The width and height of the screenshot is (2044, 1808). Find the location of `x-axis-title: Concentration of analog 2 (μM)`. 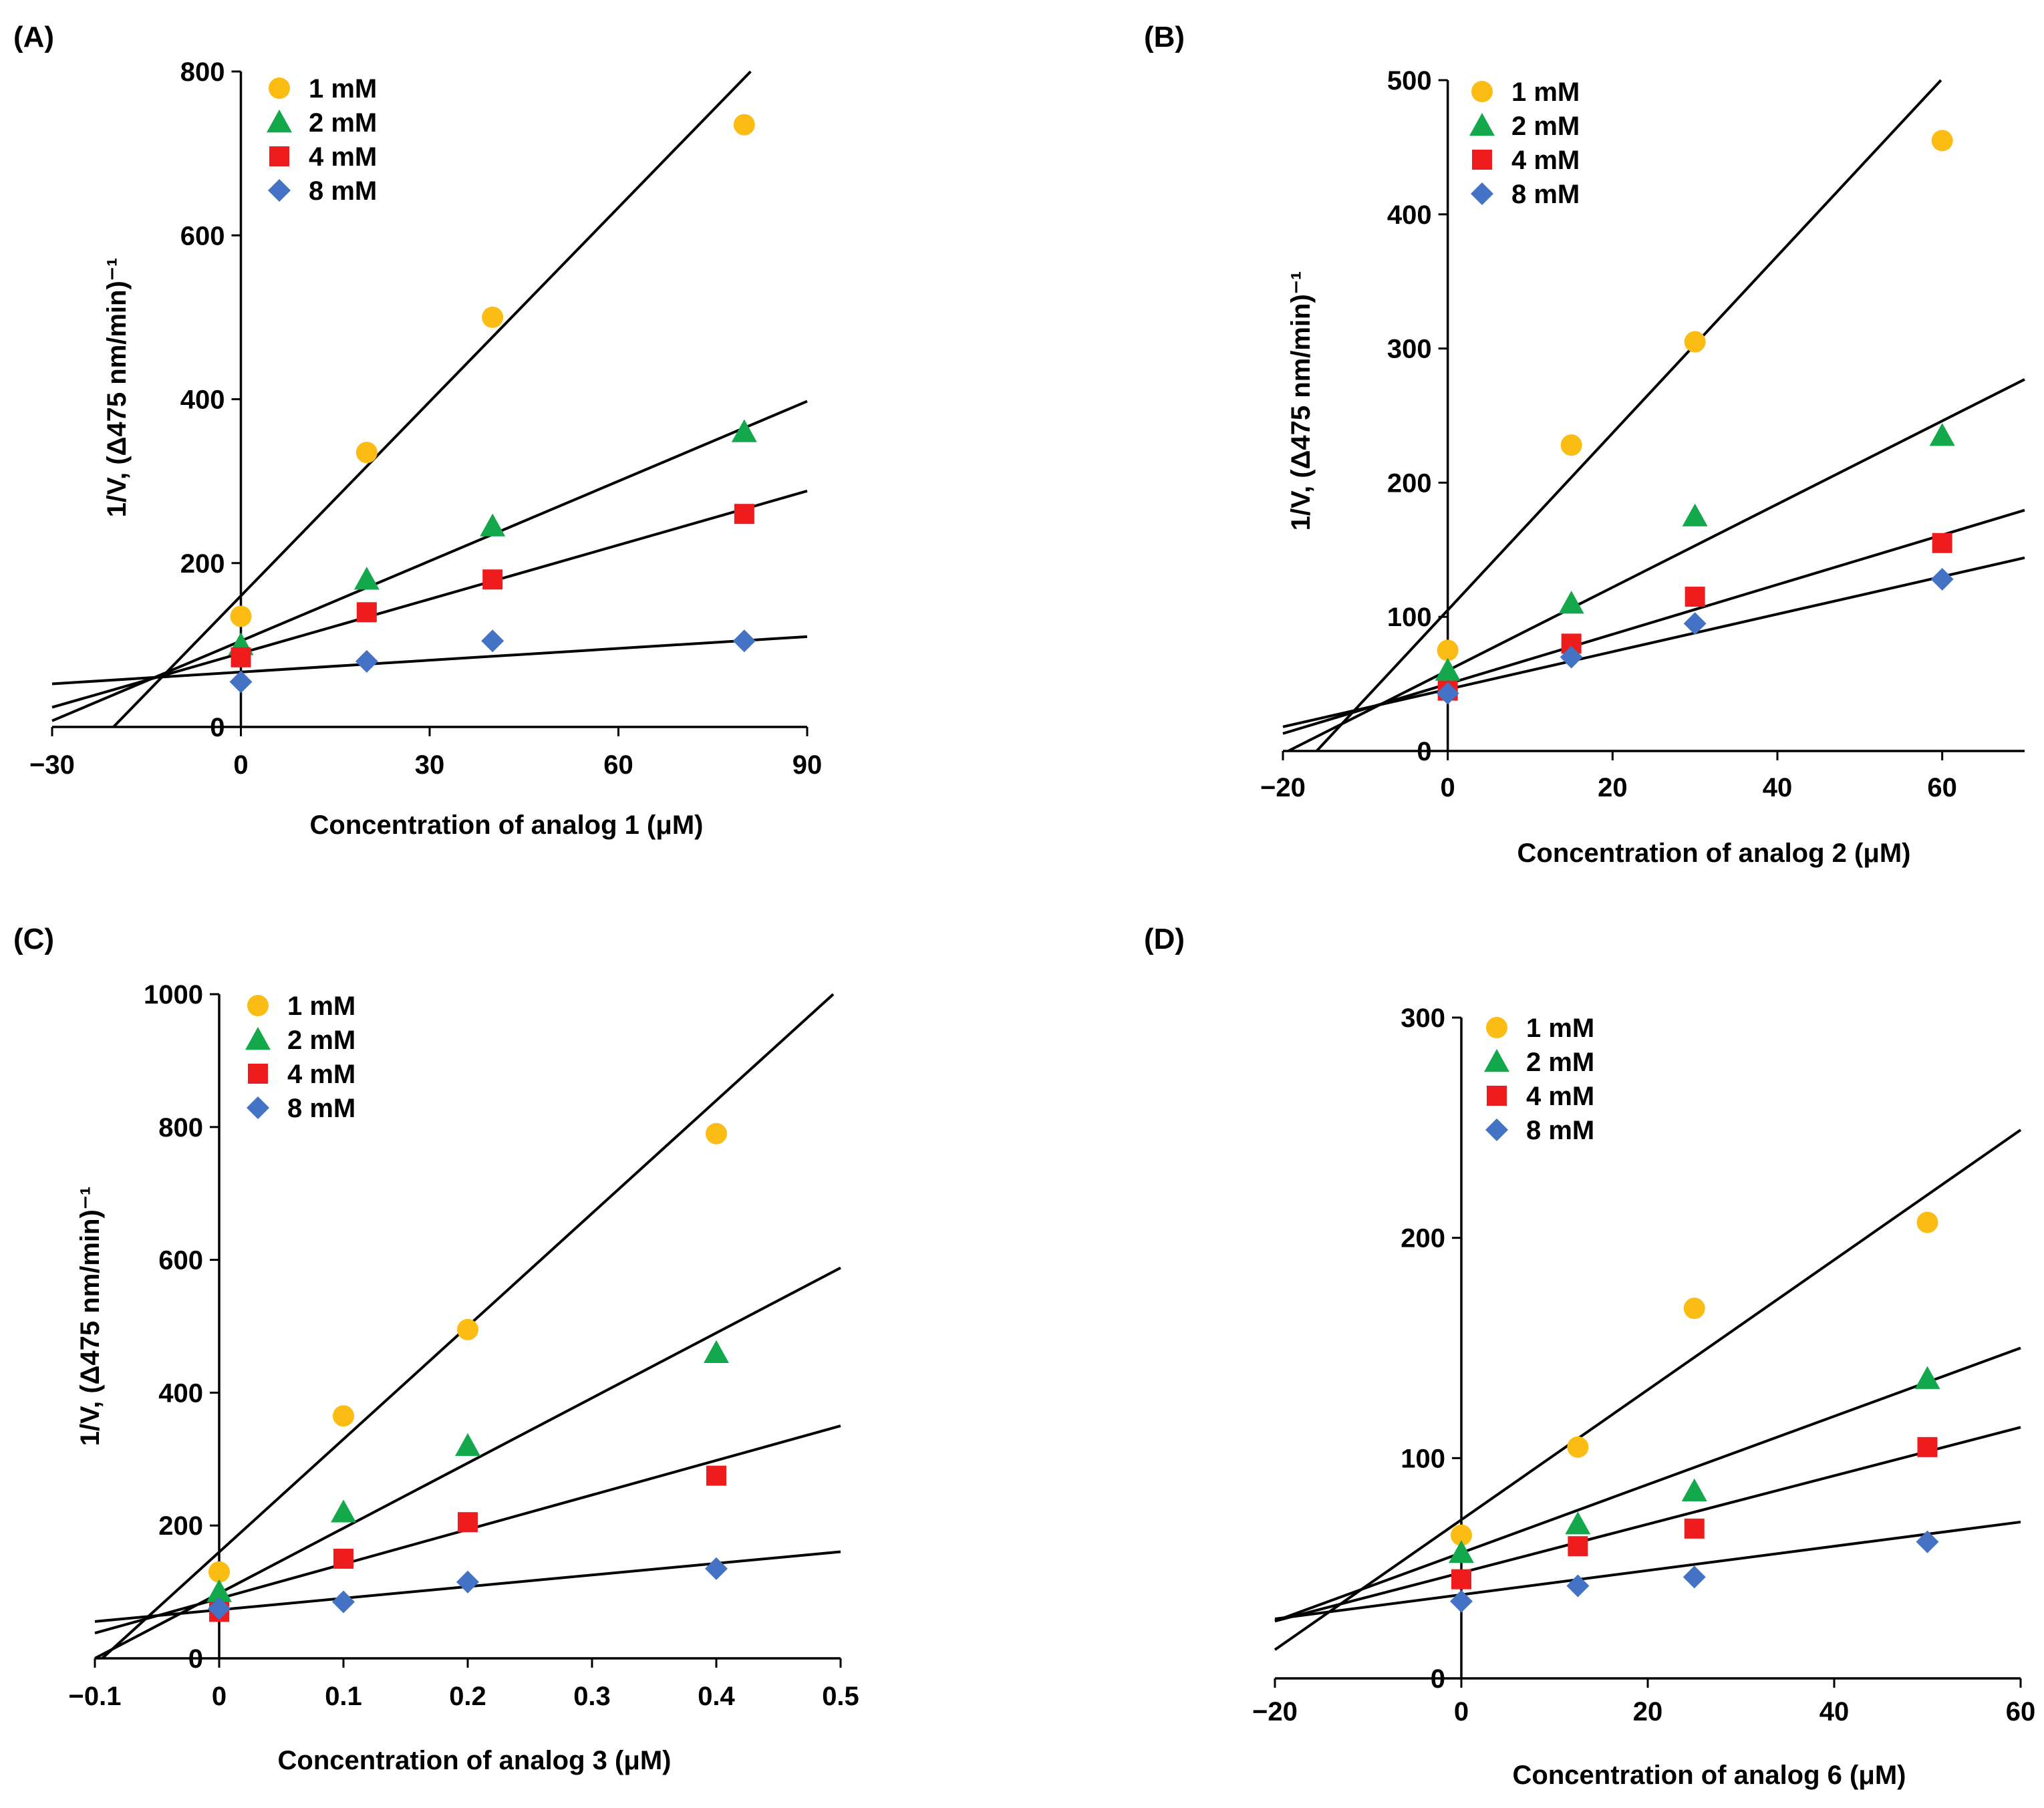

x-axis-title: Concentration of analog 2 (μM) is located at coordinates (1714, 853).